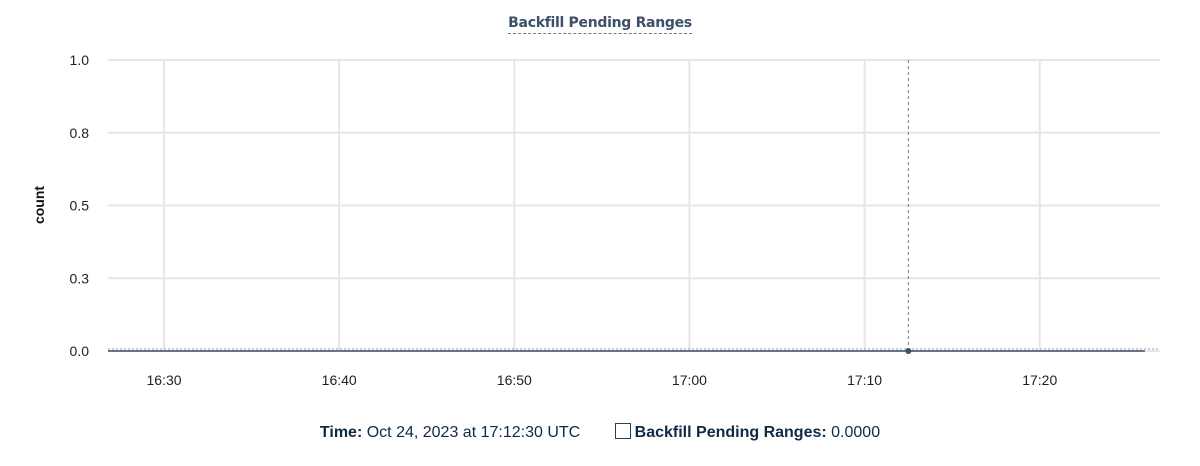 This screenshot has width=1200, height=466. What do you see at coordinates (339, 380) in the screenshot?
I see `x-tick-label: 16:40` at bounding box center [339, 380].